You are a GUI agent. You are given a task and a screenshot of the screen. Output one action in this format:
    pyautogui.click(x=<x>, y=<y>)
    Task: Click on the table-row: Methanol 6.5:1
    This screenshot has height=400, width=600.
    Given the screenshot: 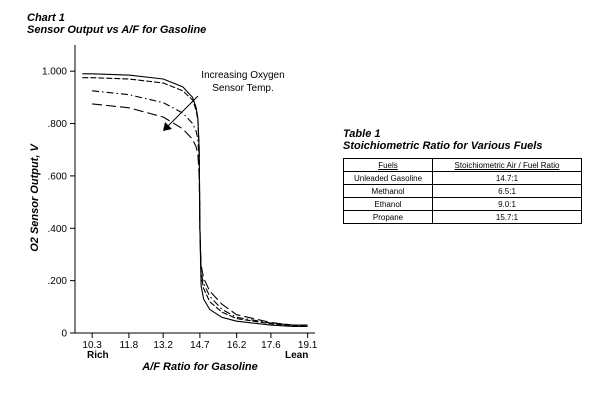 What is the action you would take?
    pyautogui.click(x=462, y=191)
    